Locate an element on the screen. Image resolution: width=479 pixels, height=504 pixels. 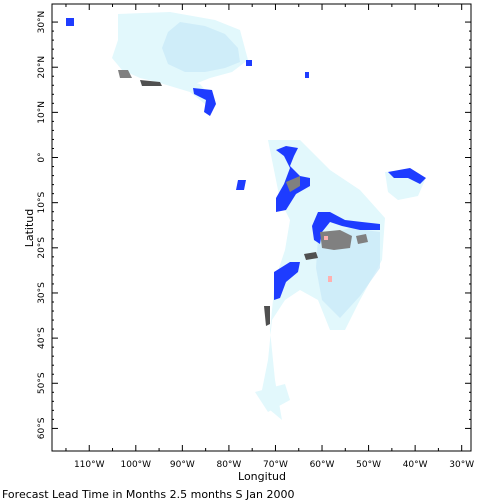
x-axis-title: Longitud is located at coordinates (262, 476).